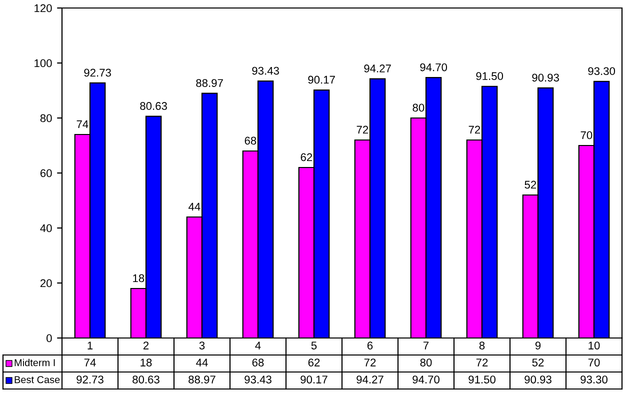  Describe the element at coordinates (146, 346) in the screenshot. I see `x-tick-label: 2` at that location.